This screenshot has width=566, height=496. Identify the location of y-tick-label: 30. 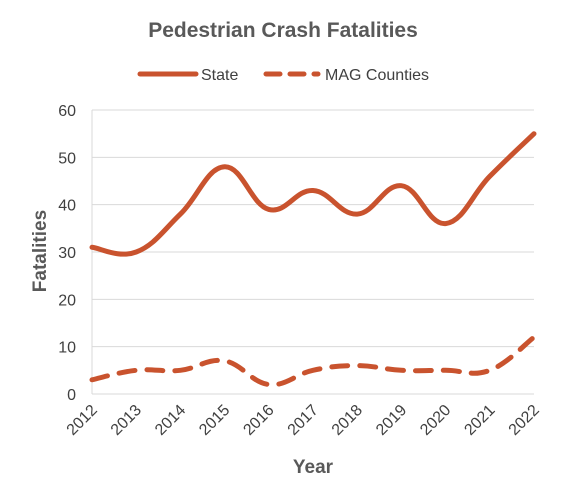
(67, 253).